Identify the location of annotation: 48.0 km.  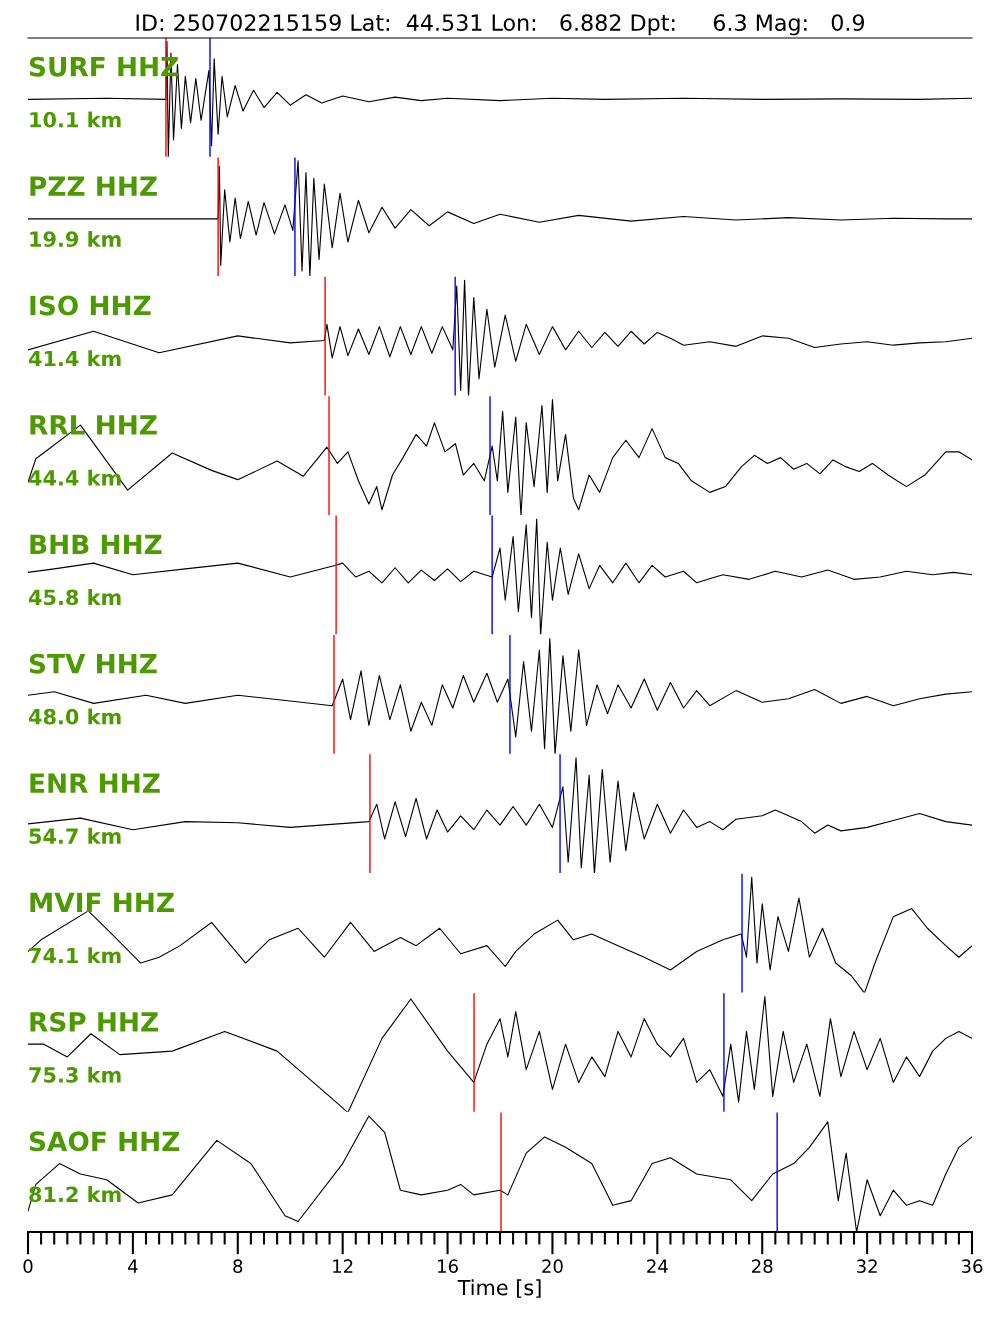
(74, 716).